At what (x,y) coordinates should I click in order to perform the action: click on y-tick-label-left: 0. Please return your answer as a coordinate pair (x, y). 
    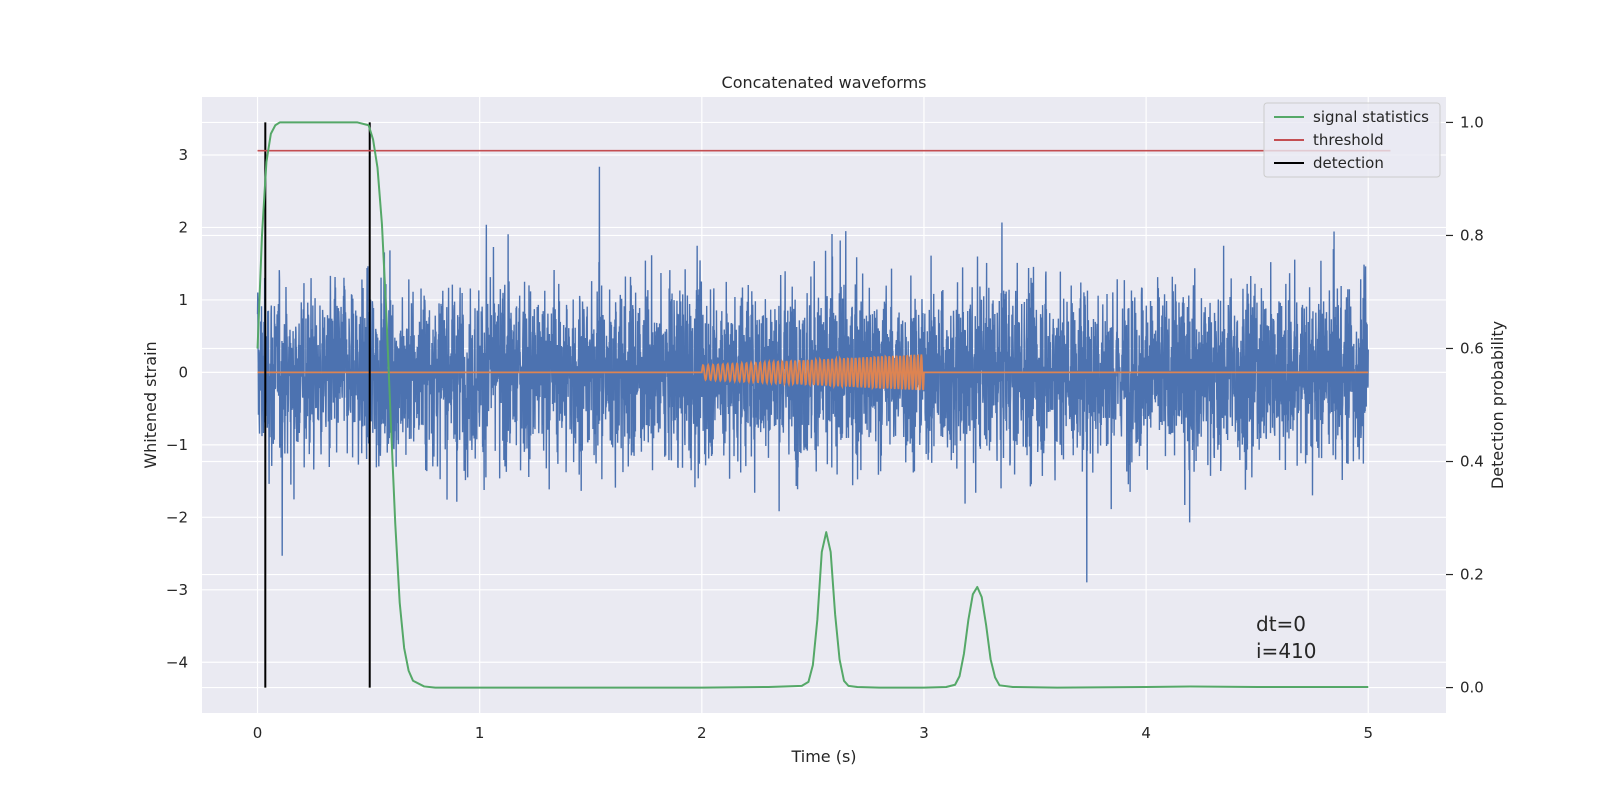
    Looking at the image, I should click on (183, 372).